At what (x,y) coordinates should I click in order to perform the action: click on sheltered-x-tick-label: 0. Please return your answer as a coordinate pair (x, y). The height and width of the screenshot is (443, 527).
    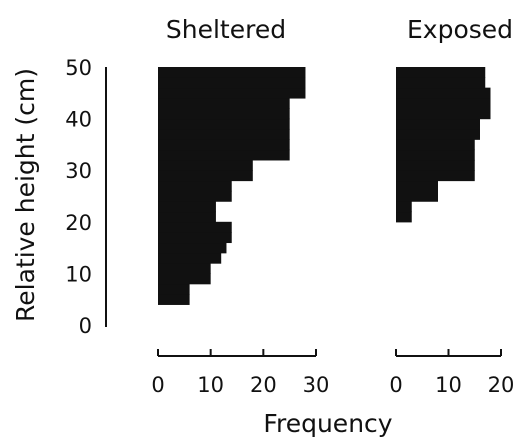
    Looking at the image, I should click on (157, 385).